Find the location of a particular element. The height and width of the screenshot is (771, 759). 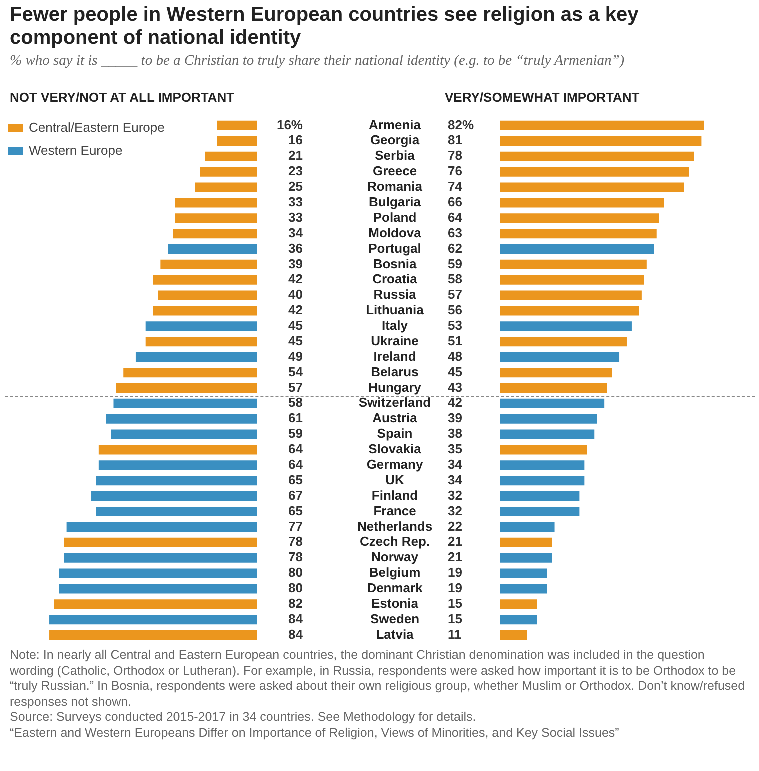

y-tick-label: Spain is located at coordinates (395, 434).